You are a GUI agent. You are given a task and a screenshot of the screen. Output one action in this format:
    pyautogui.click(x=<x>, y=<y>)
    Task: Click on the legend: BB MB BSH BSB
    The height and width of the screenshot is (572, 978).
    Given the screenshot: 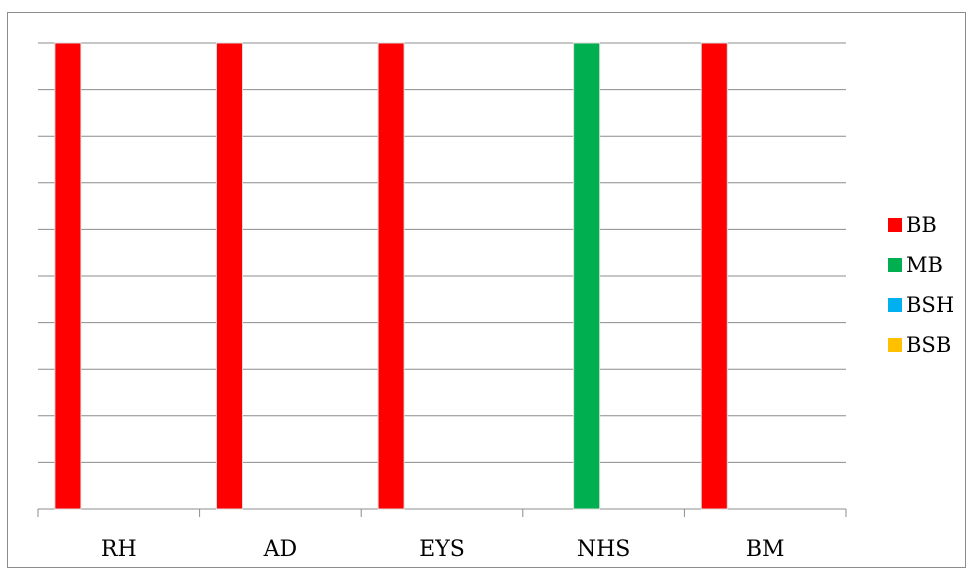 What is the action you would take?
    pyautogui.click(x=921, y=285)
    